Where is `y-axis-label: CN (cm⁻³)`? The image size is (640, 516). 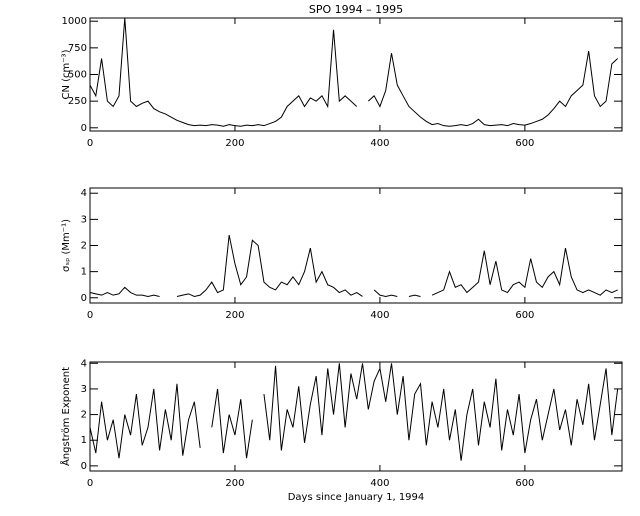
y-axis-label: CN (cm⁻³) is located at coordinates (66, 74).